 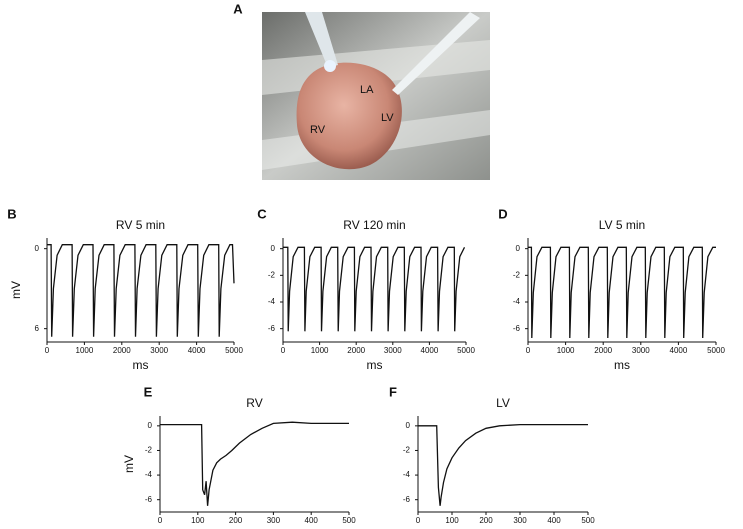 What do you see at coordinates (238, 8) in the screenshot?
I see `panel-label: A` at bounding box center [238, 8].